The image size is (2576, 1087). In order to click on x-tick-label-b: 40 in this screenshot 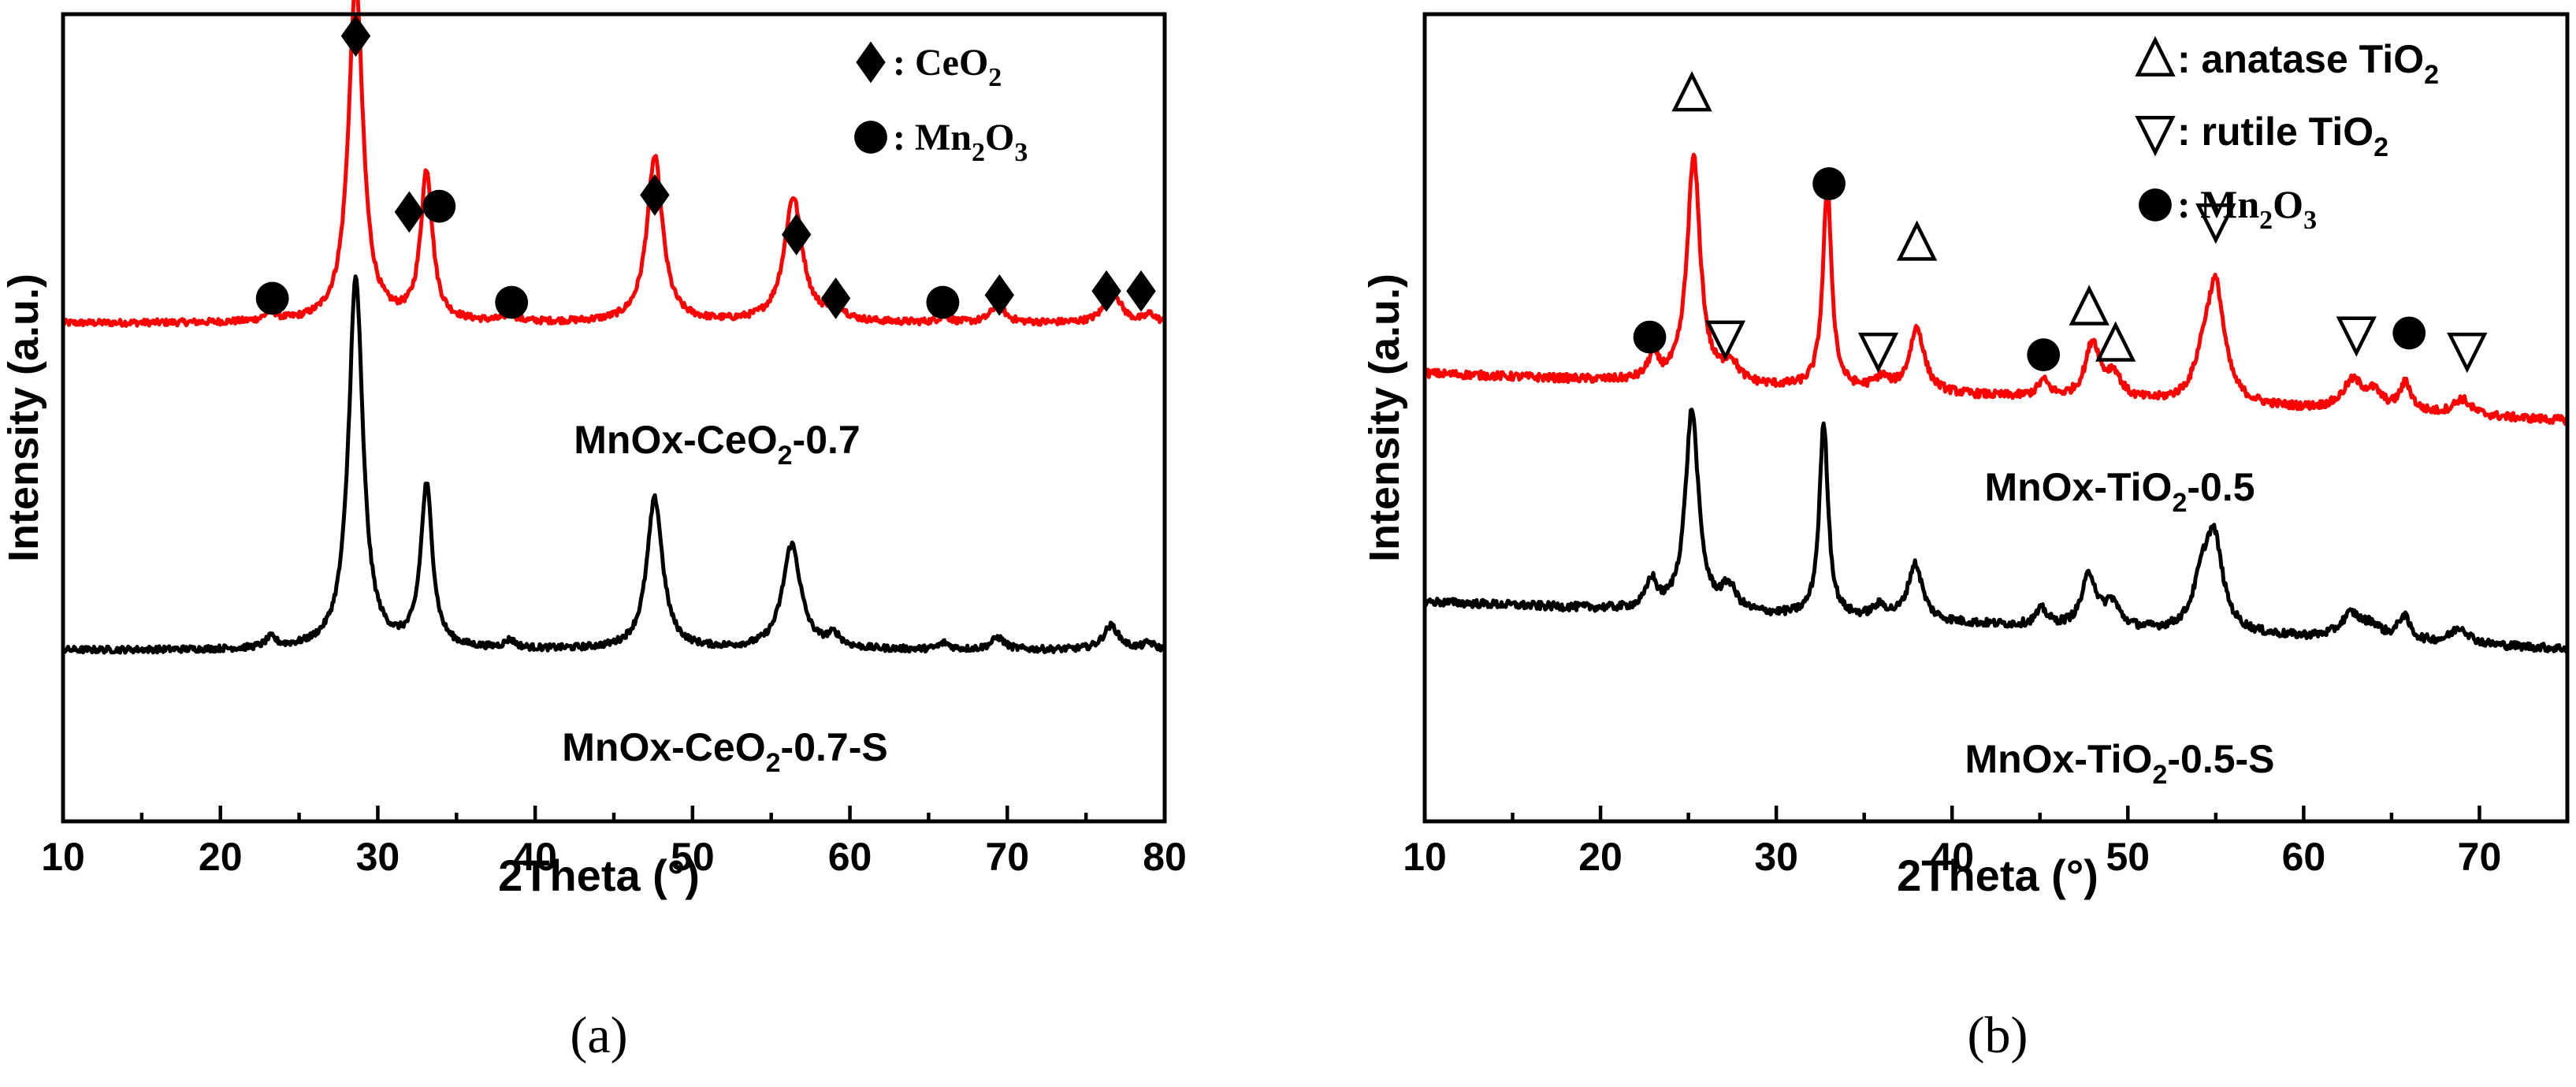, I will do `click(1952, 857)`.